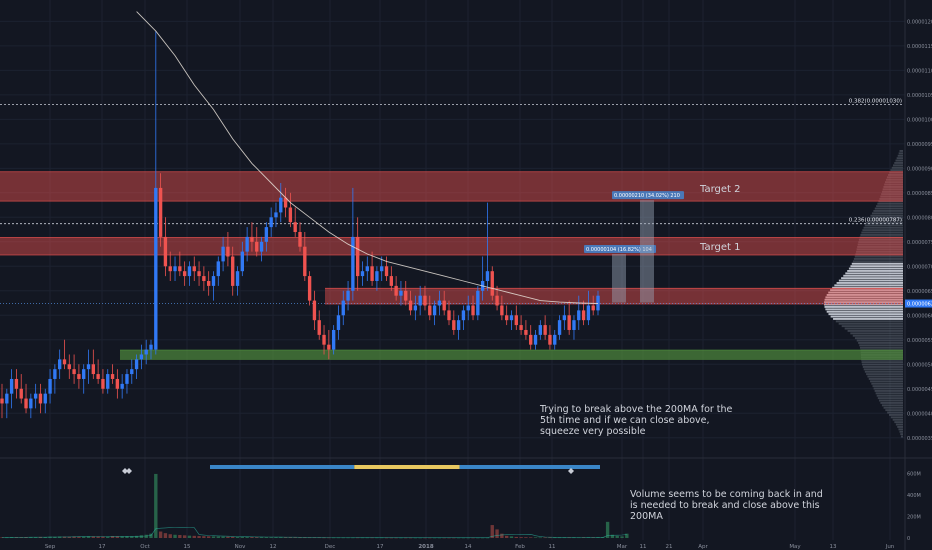 The width and height of the screenshot is (932, 550). What do you see at coordinates (520, 547) in the screenshot?
I see `x-tick-label: Feb` at bounding box center [520, 547].